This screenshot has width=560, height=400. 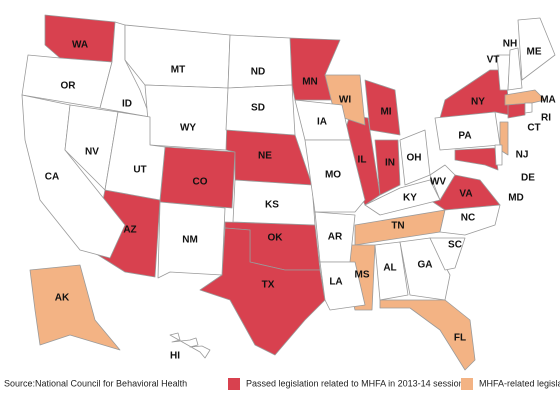 I want to click on state-label: ND, so click(x=258, y=72).